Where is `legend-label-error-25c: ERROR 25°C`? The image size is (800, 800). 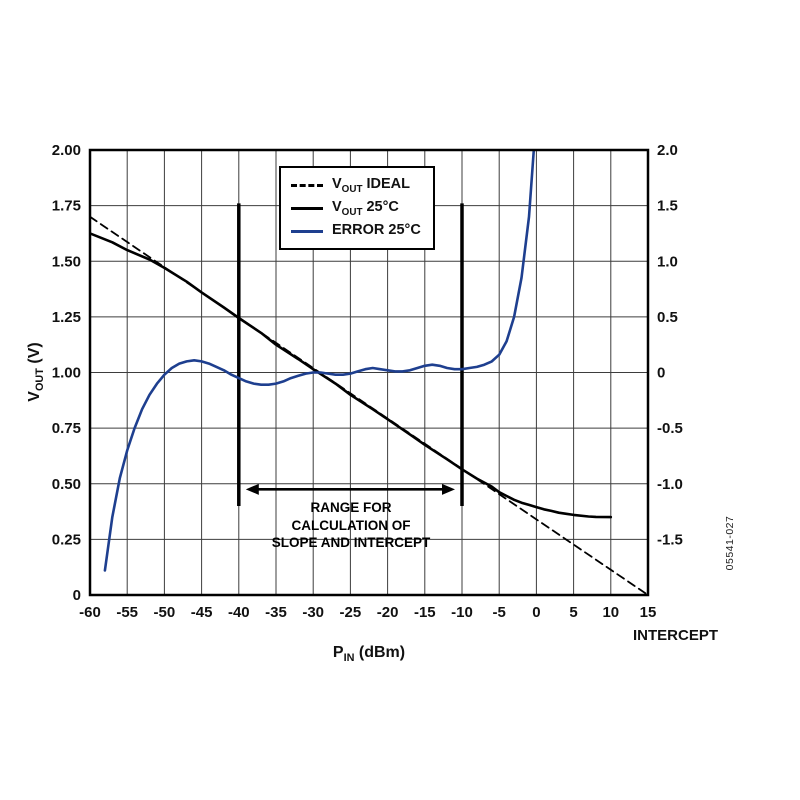
legend-label-error-25c: ERROR 25°C is located at coordinates (376, 229).